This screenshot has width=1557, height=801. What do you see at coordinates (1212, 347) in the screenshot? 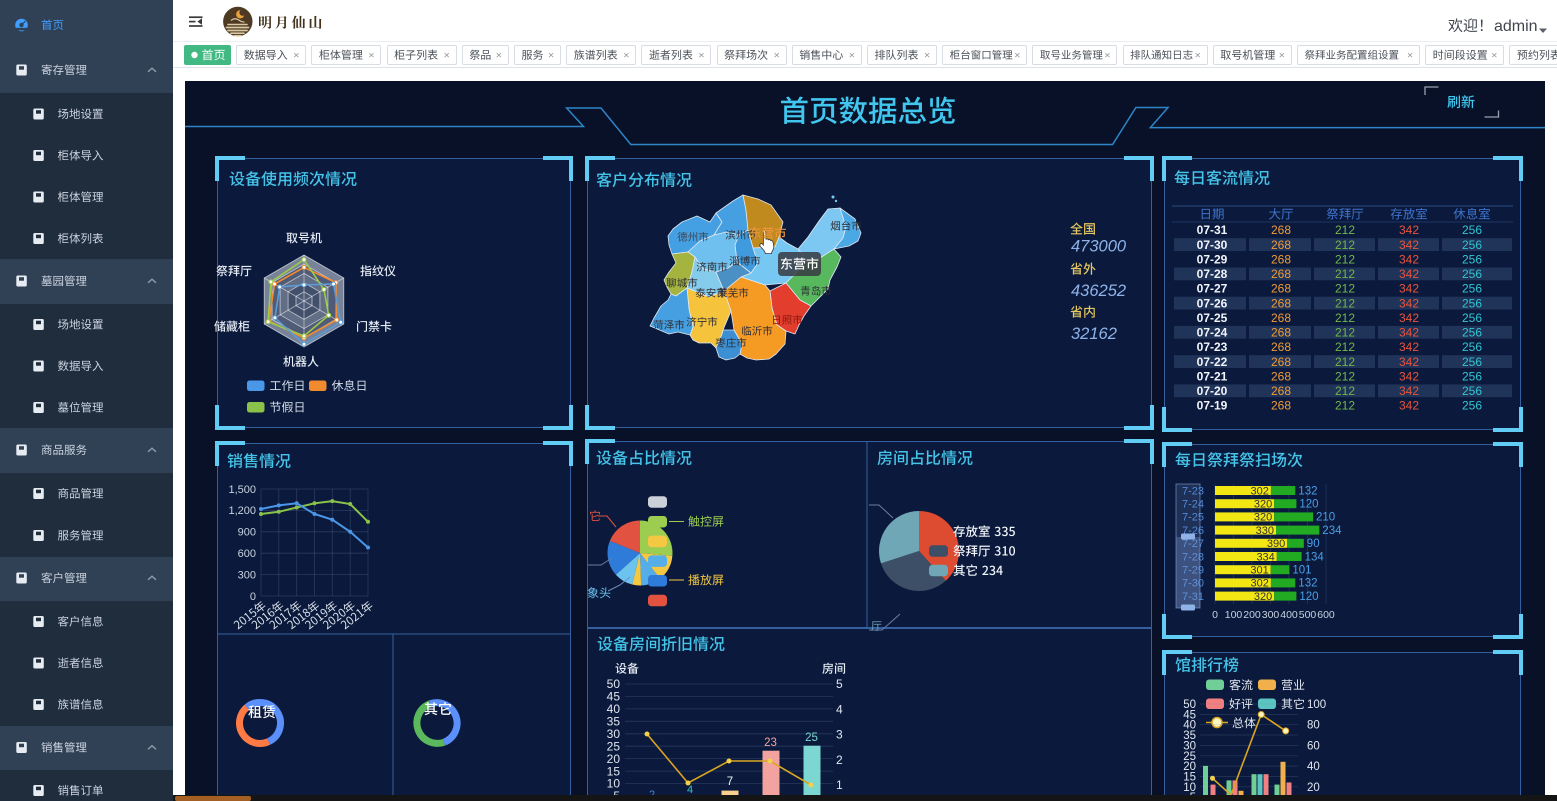
I see `svg-text: 07-23` at bounding box center [1212, 347].